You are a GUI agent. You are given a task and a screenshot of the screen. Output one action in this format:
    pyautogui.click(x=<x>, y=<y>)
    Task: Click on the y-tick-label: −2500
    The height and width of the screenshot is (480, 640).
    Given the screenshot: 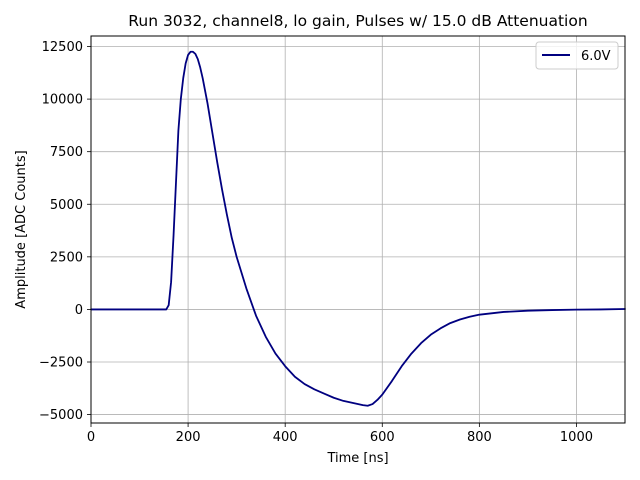 What is the action you would take?
    pyautogui.click(x=61, y=363)
    